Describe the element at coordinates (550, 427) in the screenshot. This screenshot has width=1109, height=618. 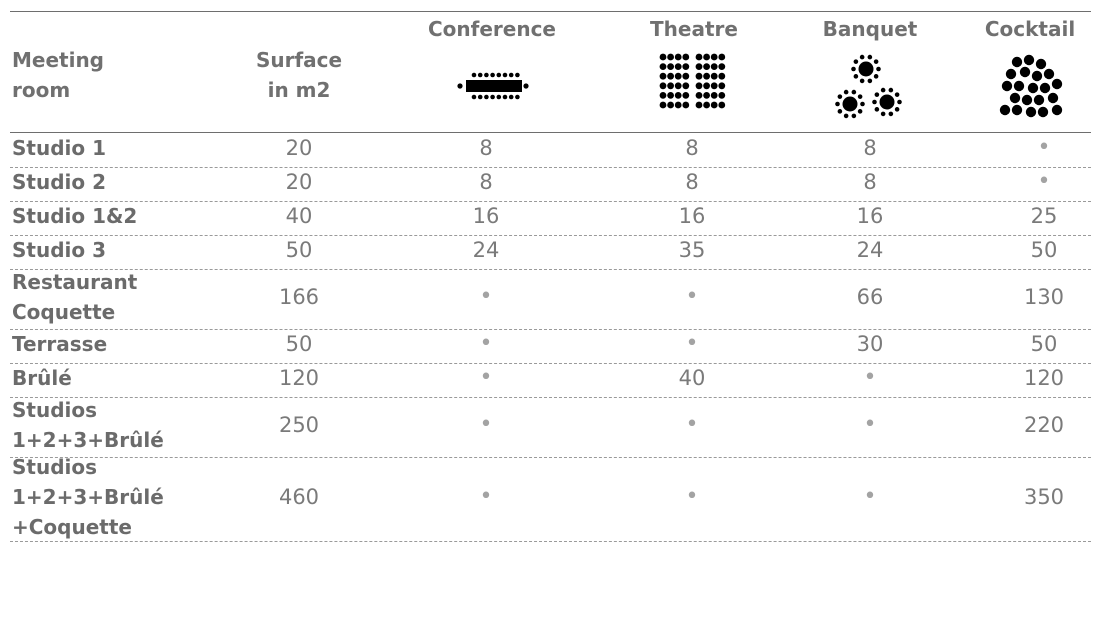
I see `table-row: Studios 1+2+3+Brûlé 250 • • • 220` at that location.